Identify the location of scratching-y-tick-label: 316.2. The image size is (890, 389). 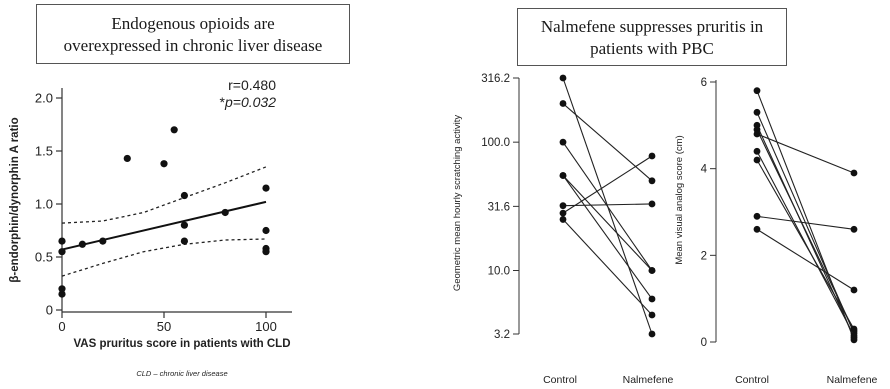
(495, 79).